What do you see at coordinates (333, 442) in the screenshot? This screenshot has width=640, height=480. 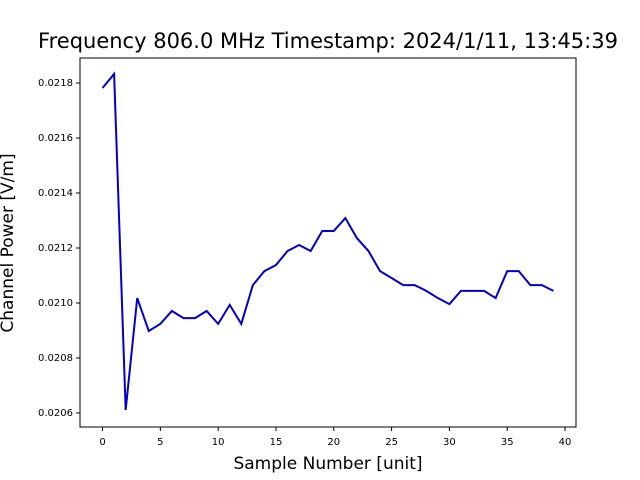 I see `x-tick-label: 20` at bounding box center [333, 442].